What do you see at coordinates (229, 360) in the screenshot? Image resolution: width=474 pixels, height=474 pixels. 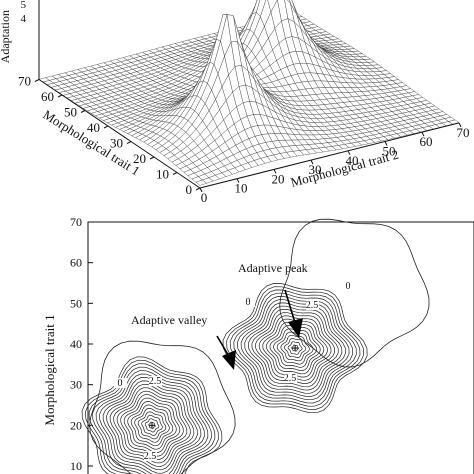 I see `adaptive-valley-arrowhead` at bounding box center [229, 360].